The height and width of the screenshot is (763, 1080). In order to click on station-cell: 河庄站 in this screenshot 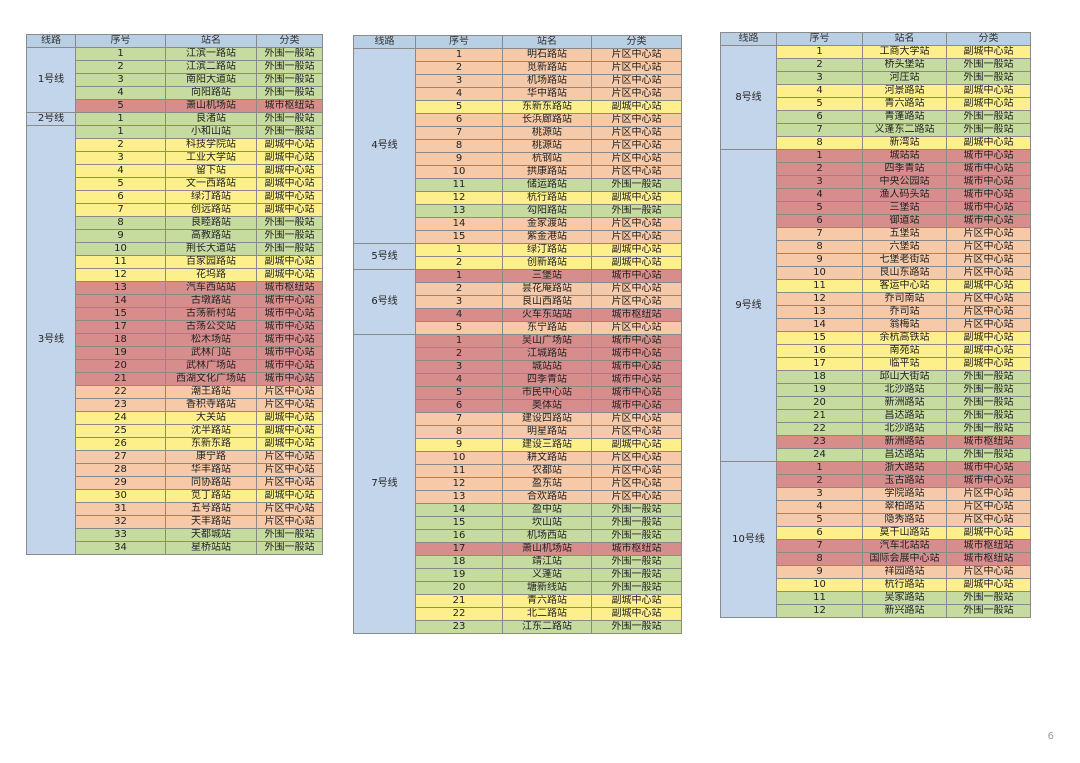, I will do `click(904, 78)`.